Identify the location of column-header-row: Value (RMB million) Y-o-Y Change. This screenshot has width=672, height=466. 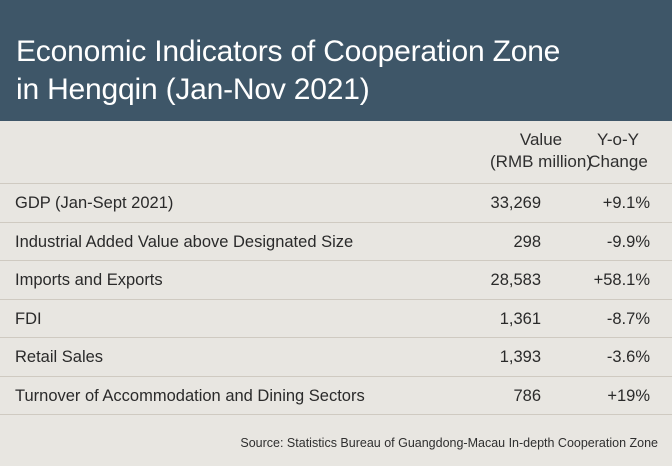
(336, 152).